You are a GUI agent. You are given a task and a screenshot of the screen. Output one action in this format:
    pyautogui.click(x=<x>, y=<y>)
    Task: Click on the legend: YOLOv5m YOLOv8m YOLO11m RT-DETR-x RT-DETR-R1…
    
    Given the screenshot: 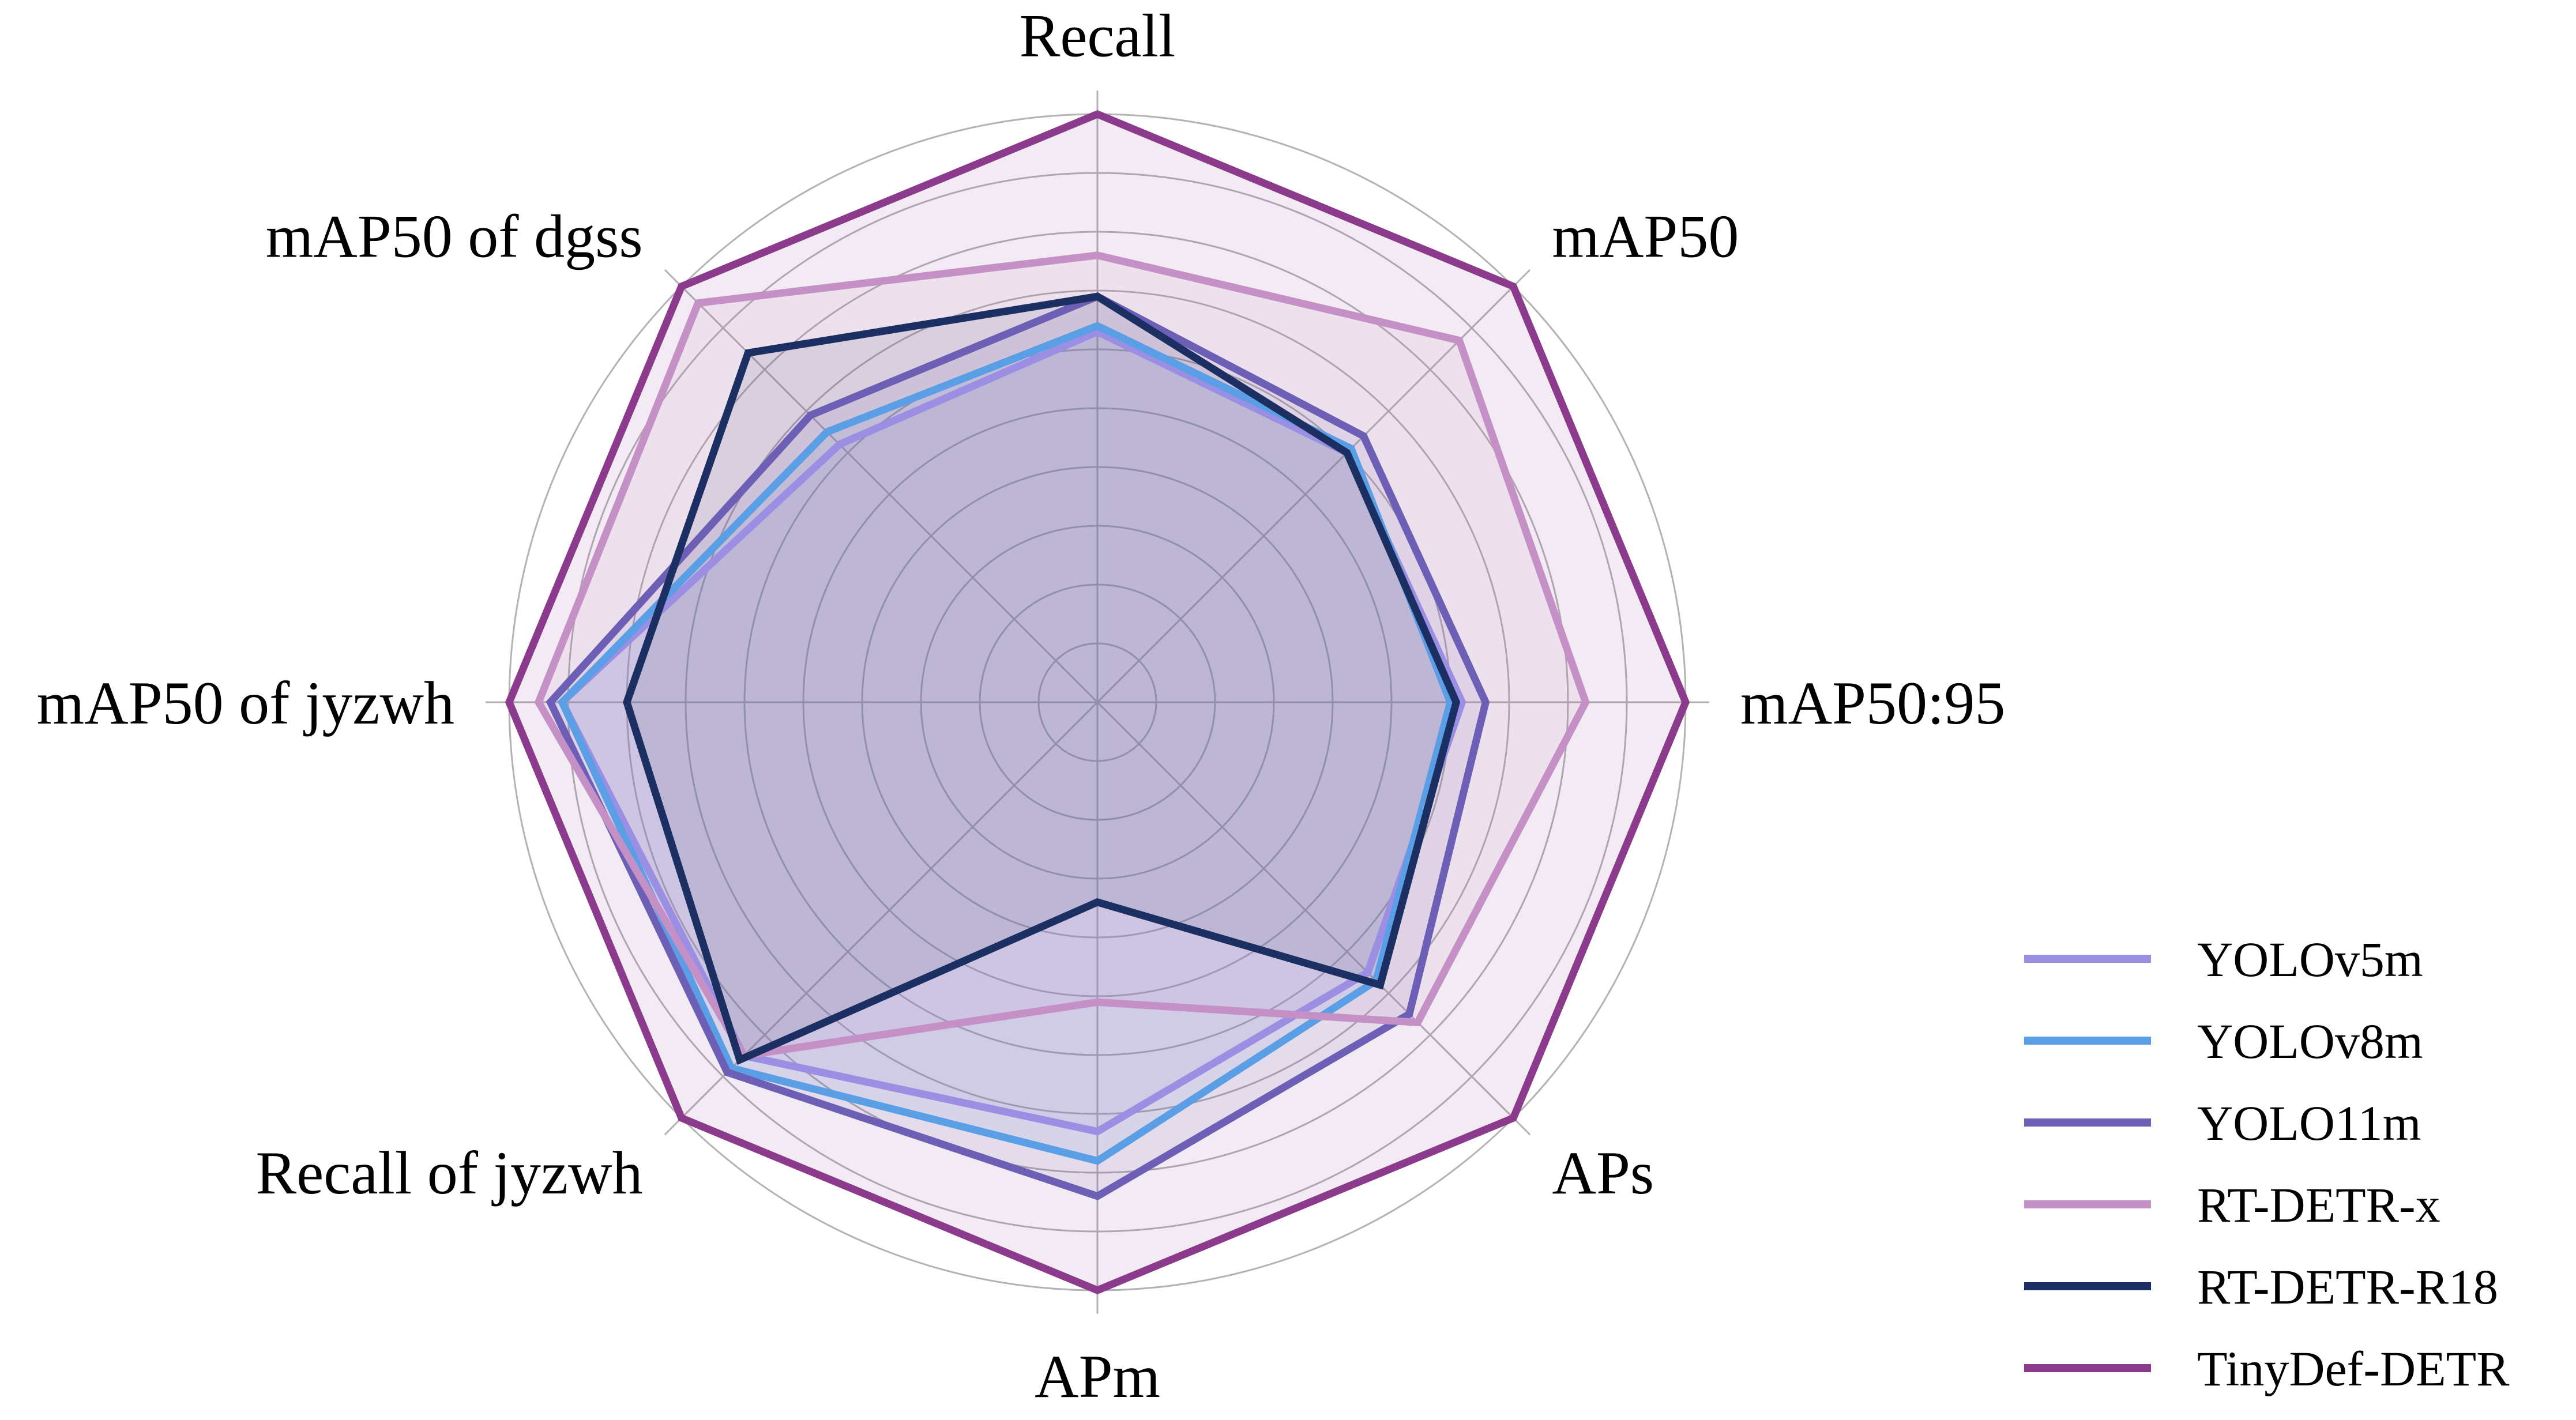 What is the action you would take?
    pyautogui.click(x=2267, y=1164)
    